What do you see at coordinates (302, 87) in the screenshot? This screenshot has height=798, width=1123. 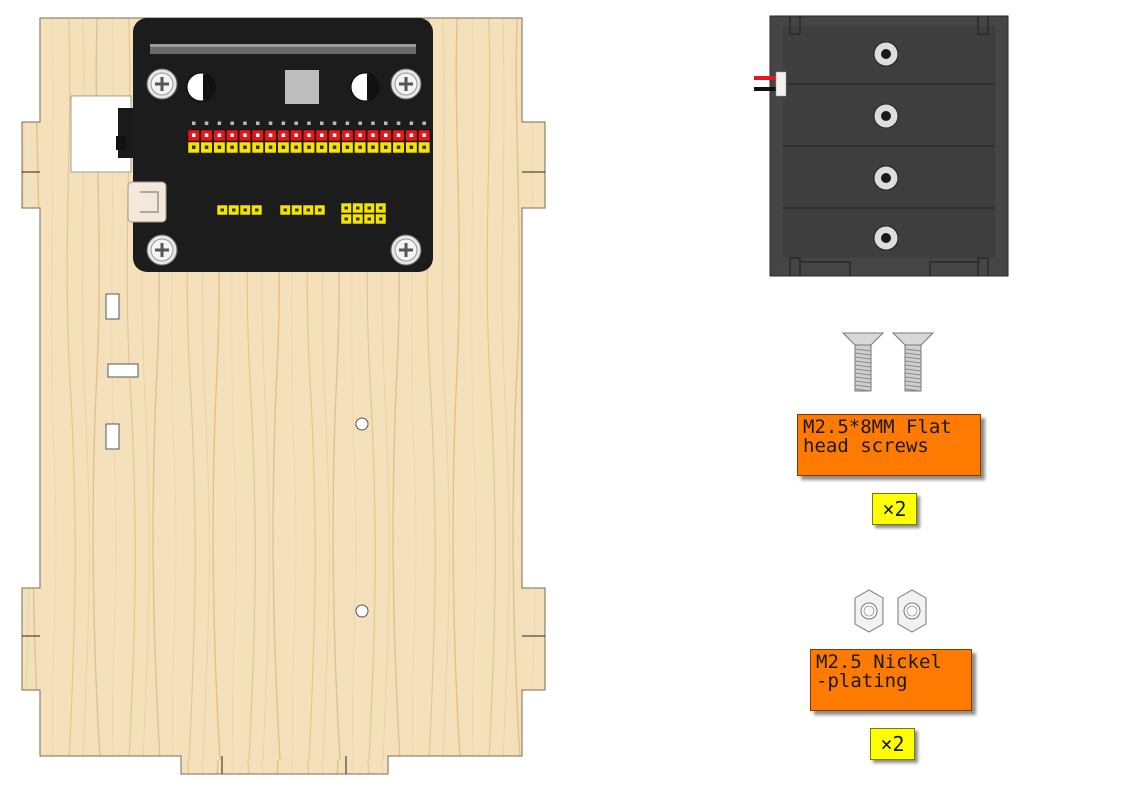 I see `chip-square` at bounding box center [302, 87].